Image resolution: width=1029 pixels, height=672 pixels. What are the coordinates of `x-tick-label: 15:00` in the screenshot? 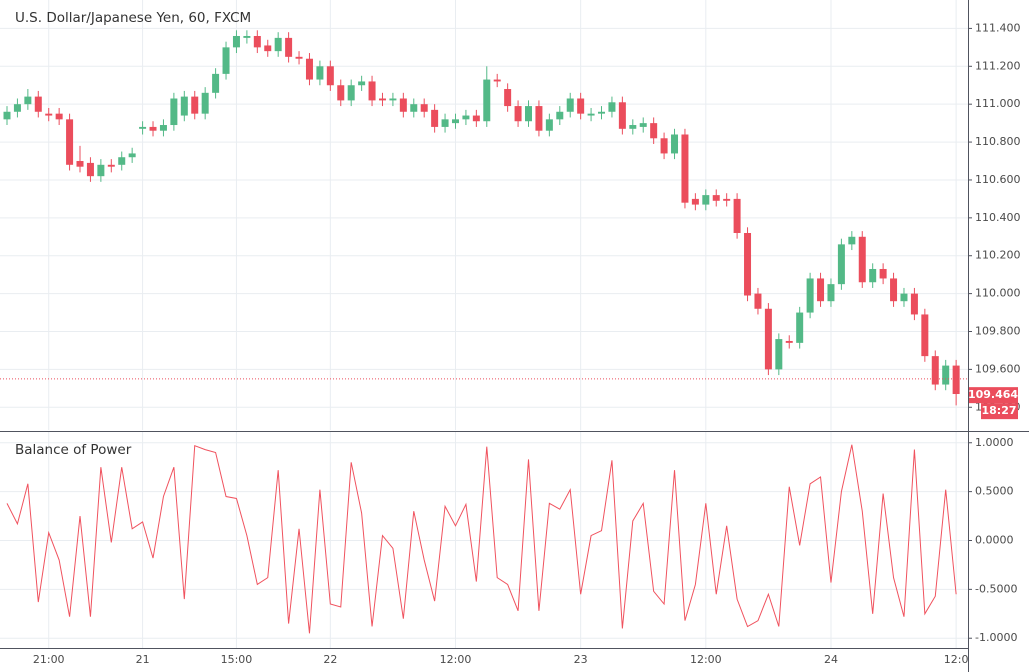 It's located at (237, 659).